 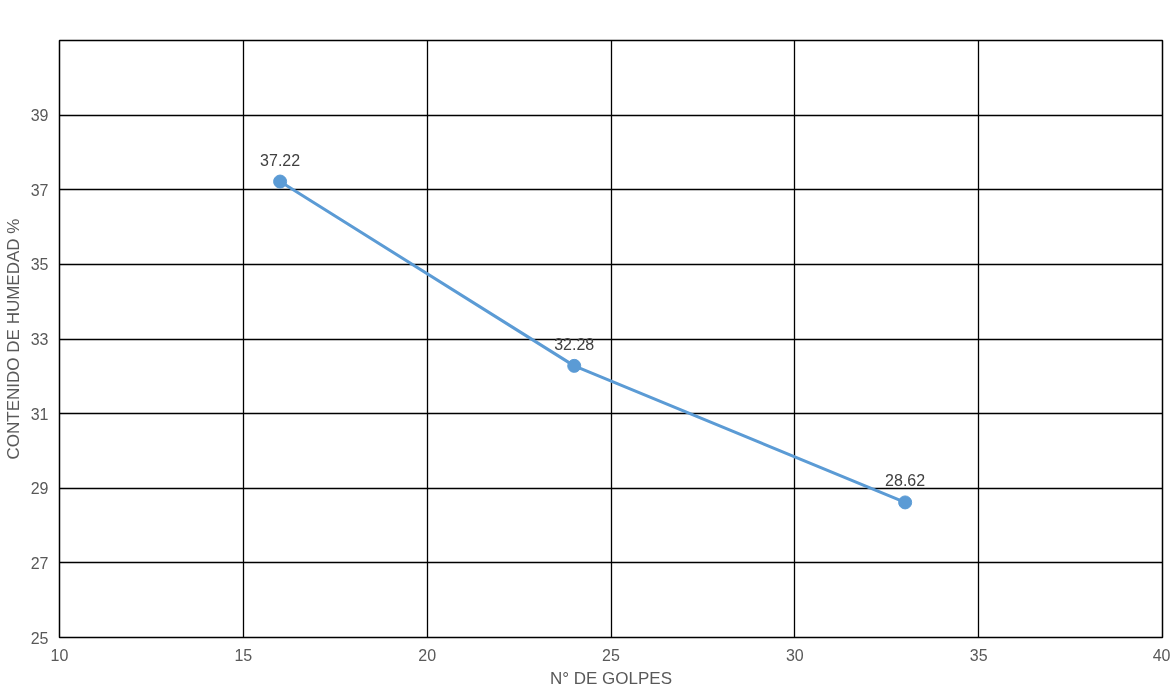 What do you see at coordinates (243, 655) in the screenshot?
I see `x-tick-label: 15` at bounding box center [243, 655].